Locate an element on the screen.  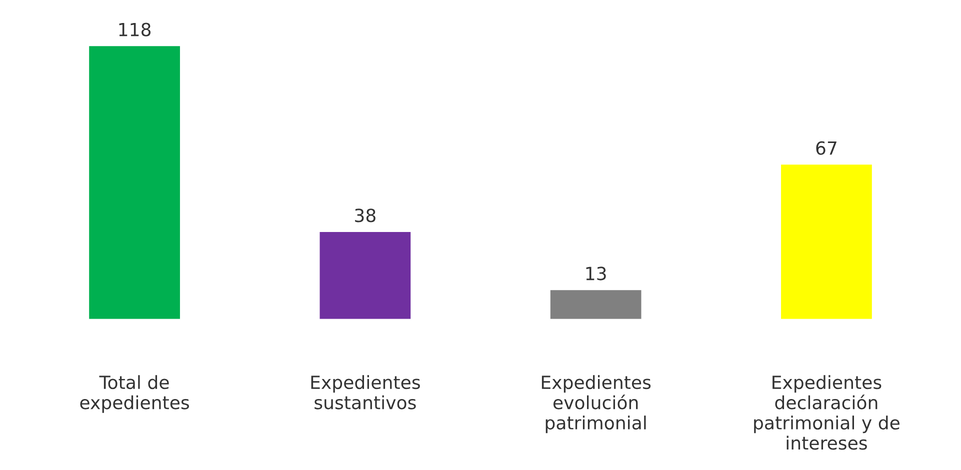
data-label: 67 is located at coordinates (826, 148).